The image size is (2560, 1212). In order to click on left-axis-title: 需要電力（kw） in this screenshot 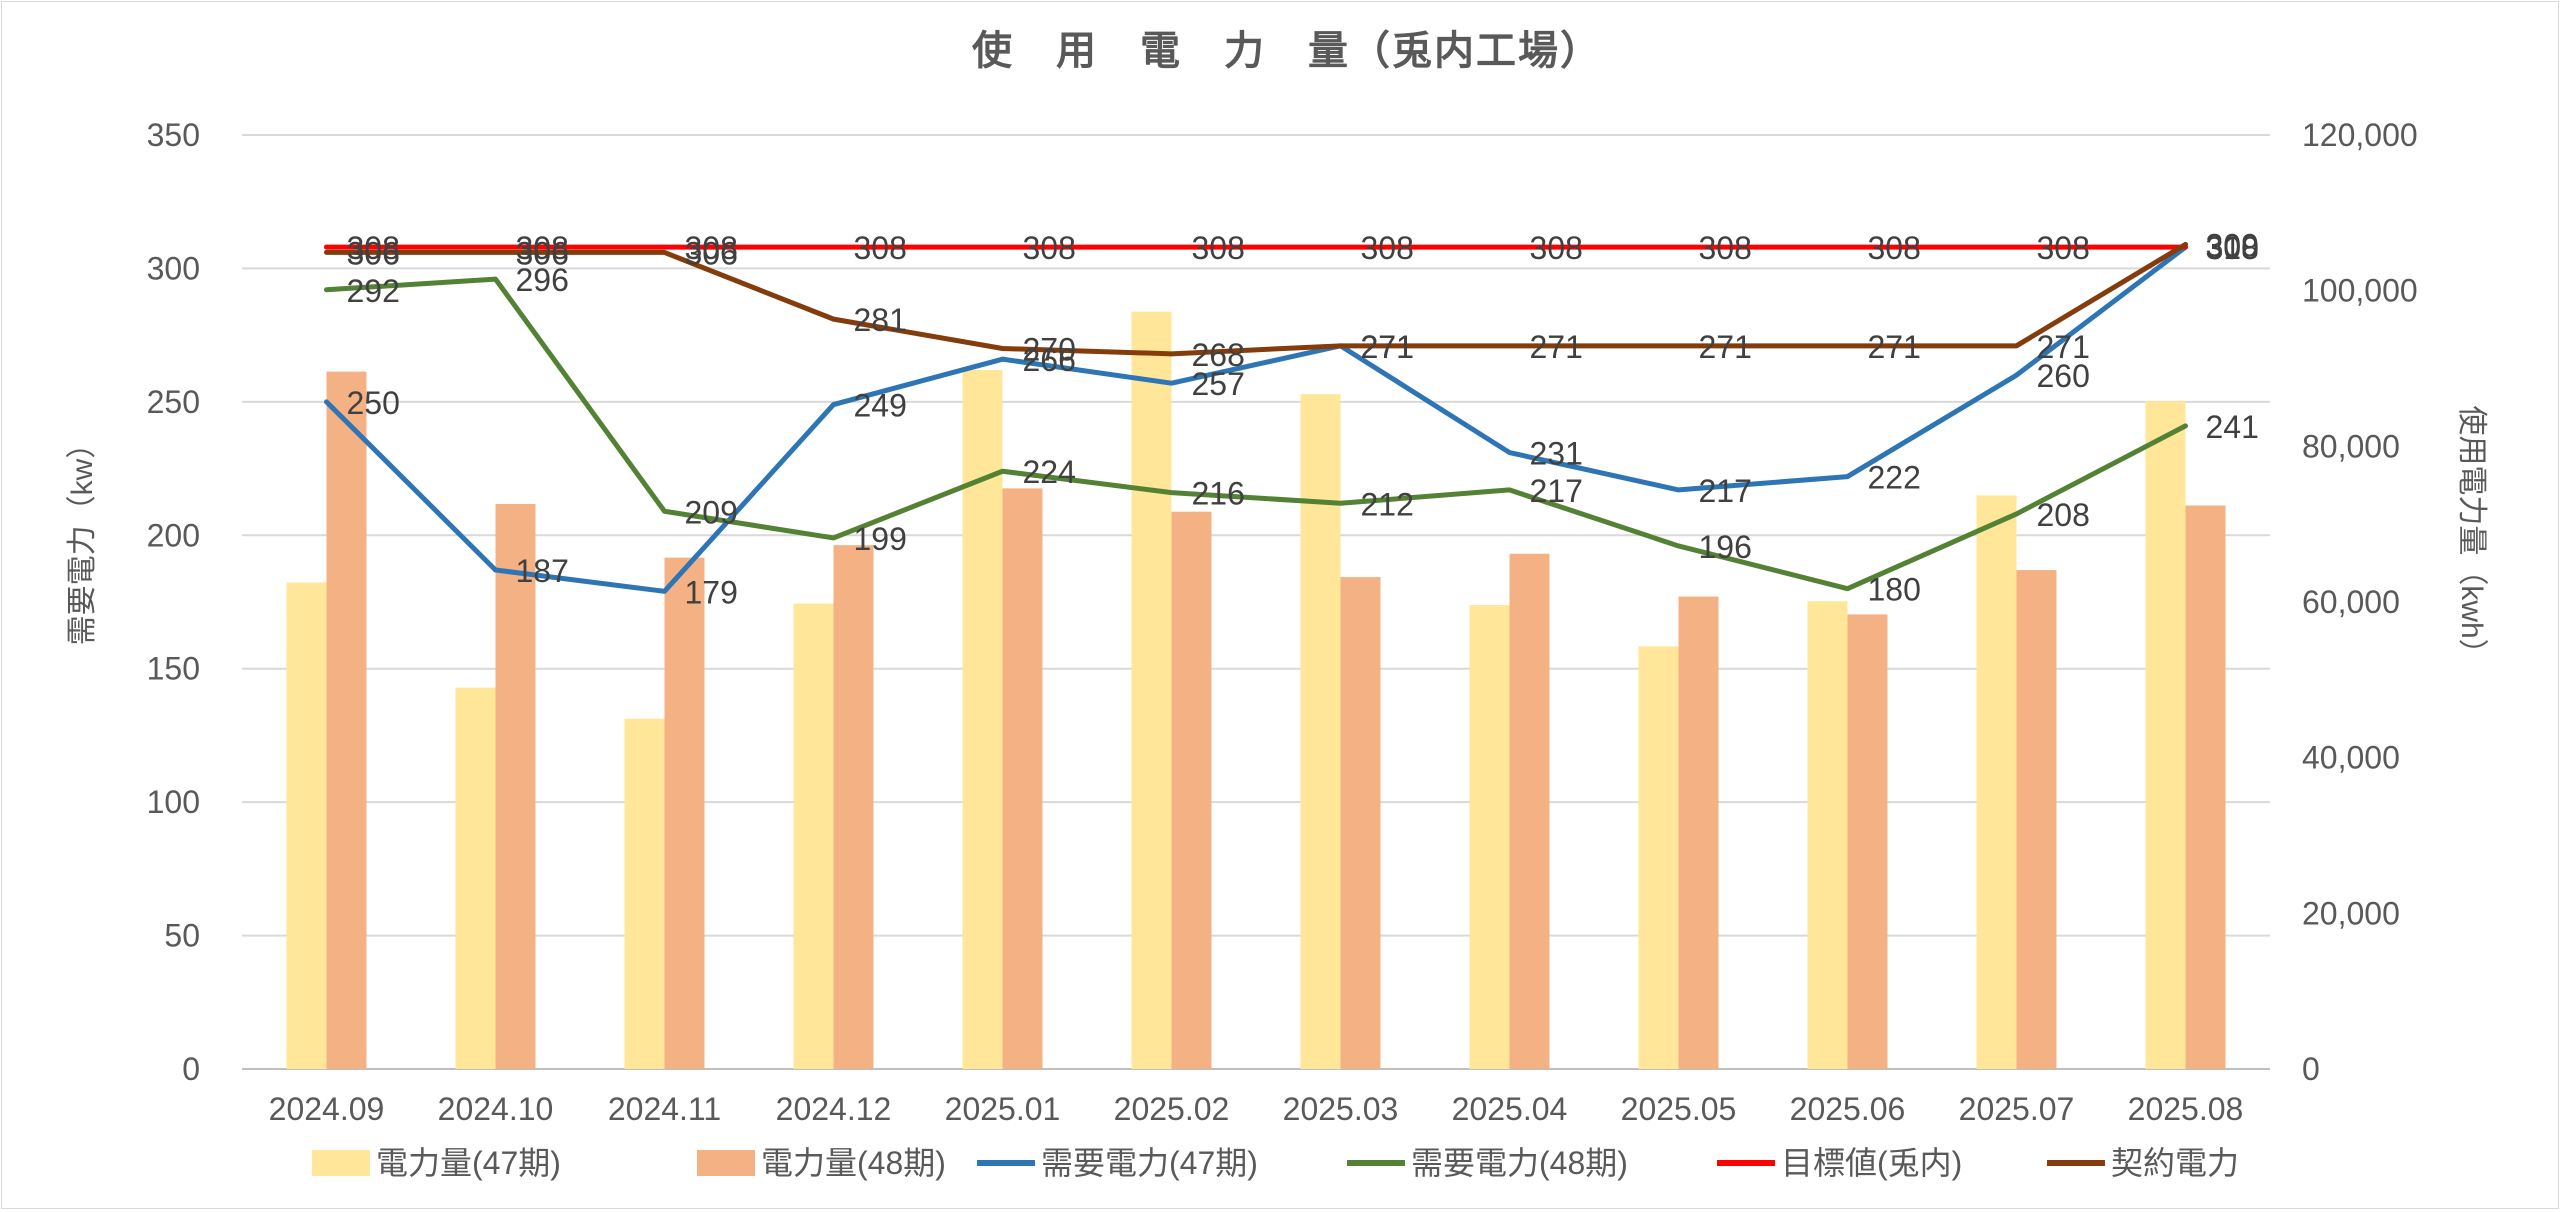, I will do `click(82, 537)`.